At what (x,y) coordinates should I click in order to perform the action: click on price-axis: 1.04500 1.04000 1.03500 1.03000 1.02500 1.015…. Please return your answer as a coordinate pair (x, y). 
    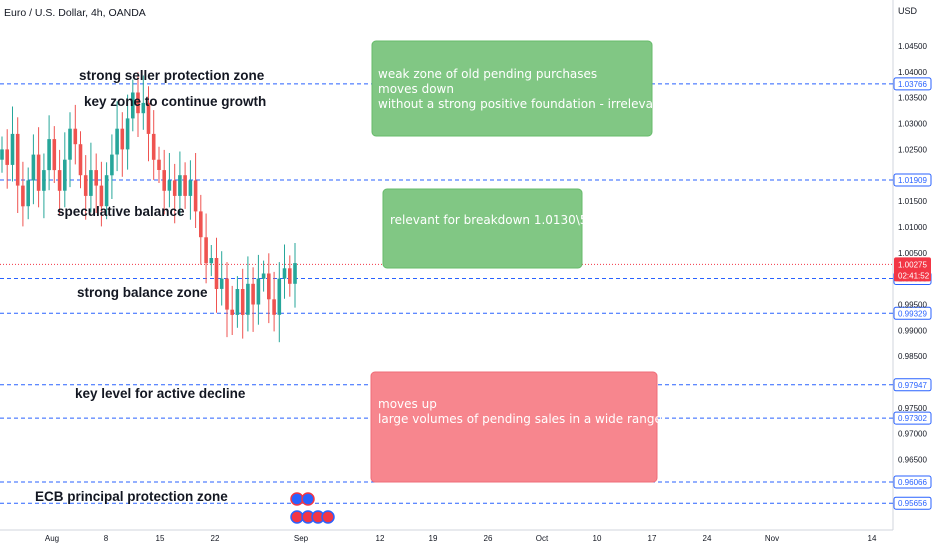
    Looking at the image, I should click on (912, 253).